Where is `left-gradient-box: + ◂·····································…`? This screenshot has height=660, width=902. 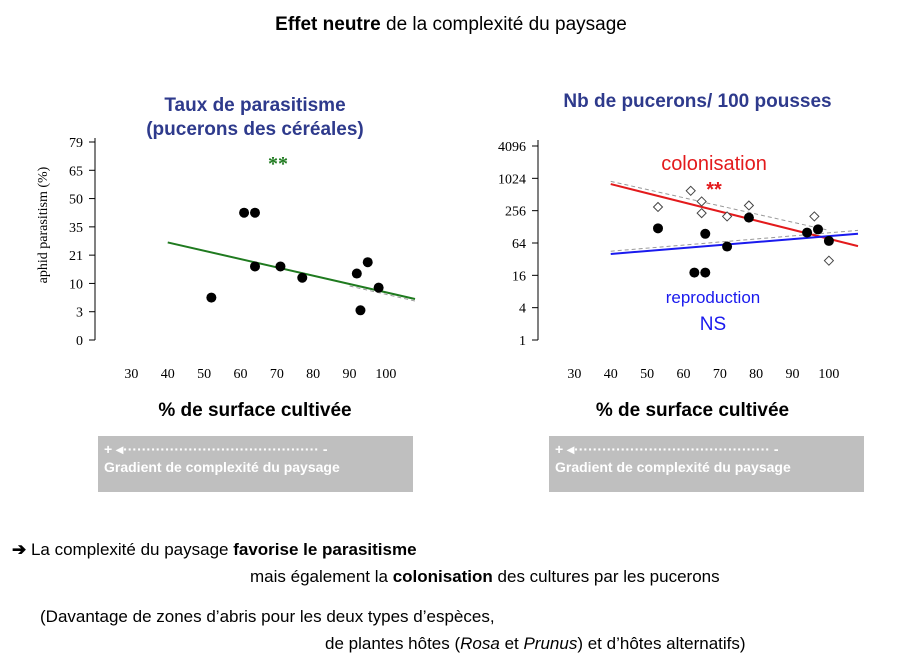
left-gradient-box: + ◂·····································… is located at coordinates (255, 464).